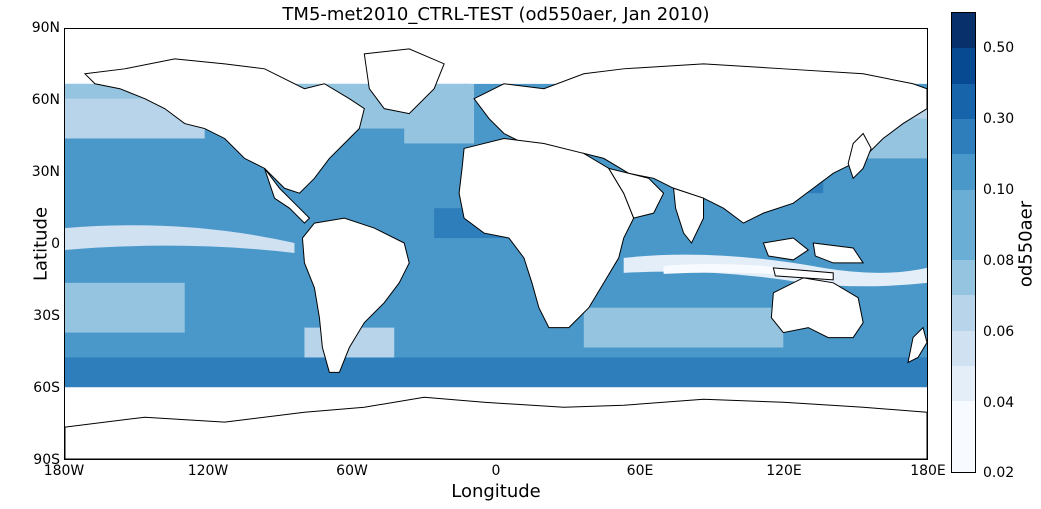 The image size is (1041, 509). Describe the element at coordinates (45, 100) in the screenshot. I see `y-tick-label: 60N` at that location.